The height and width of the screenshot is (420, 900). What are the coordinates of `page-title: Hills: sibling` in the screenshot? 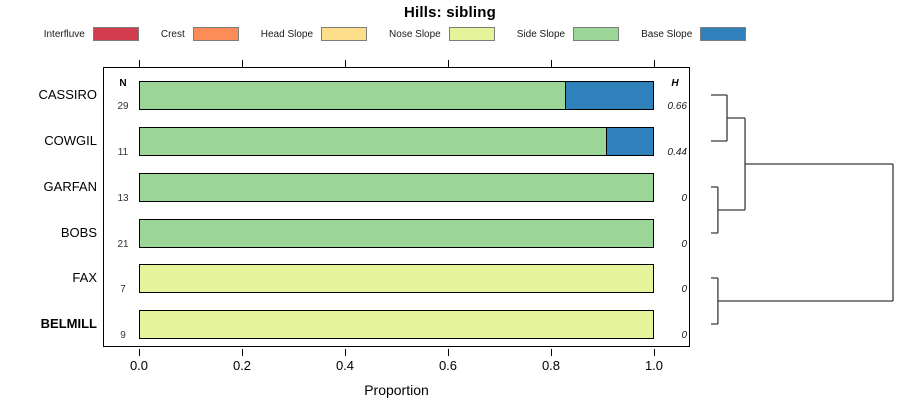 It's located at (450, 12).